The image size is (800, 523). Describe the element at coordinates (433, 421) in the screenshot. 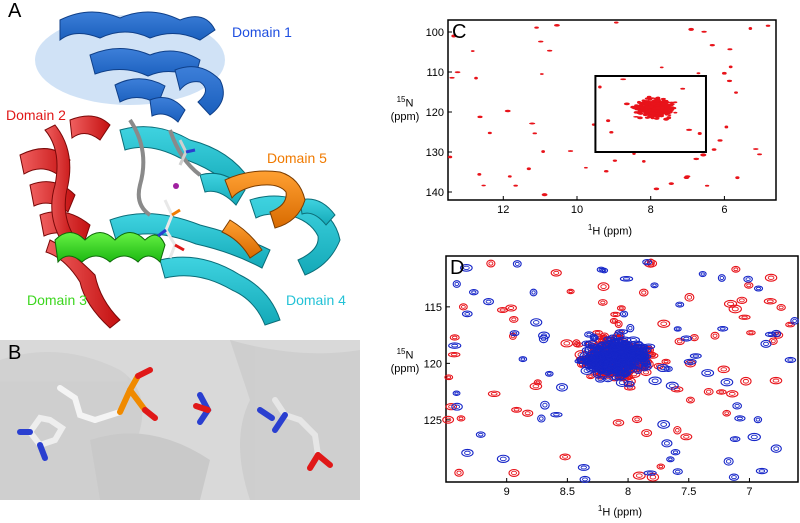

I see `y-tick-label: 125` at that location.